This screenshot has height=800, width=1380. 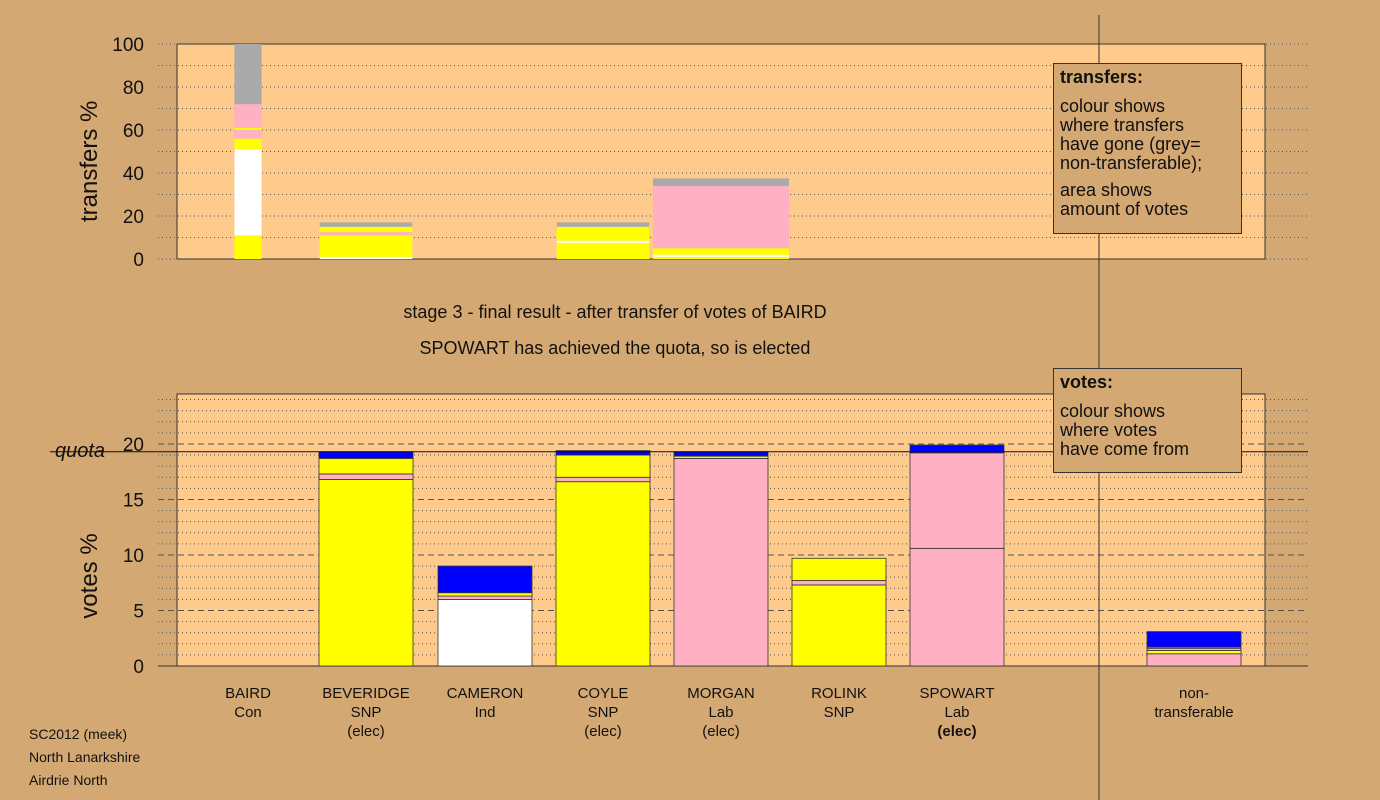 I want to click on transfers-y-tick-label: 40, so click(x=133, y=174).